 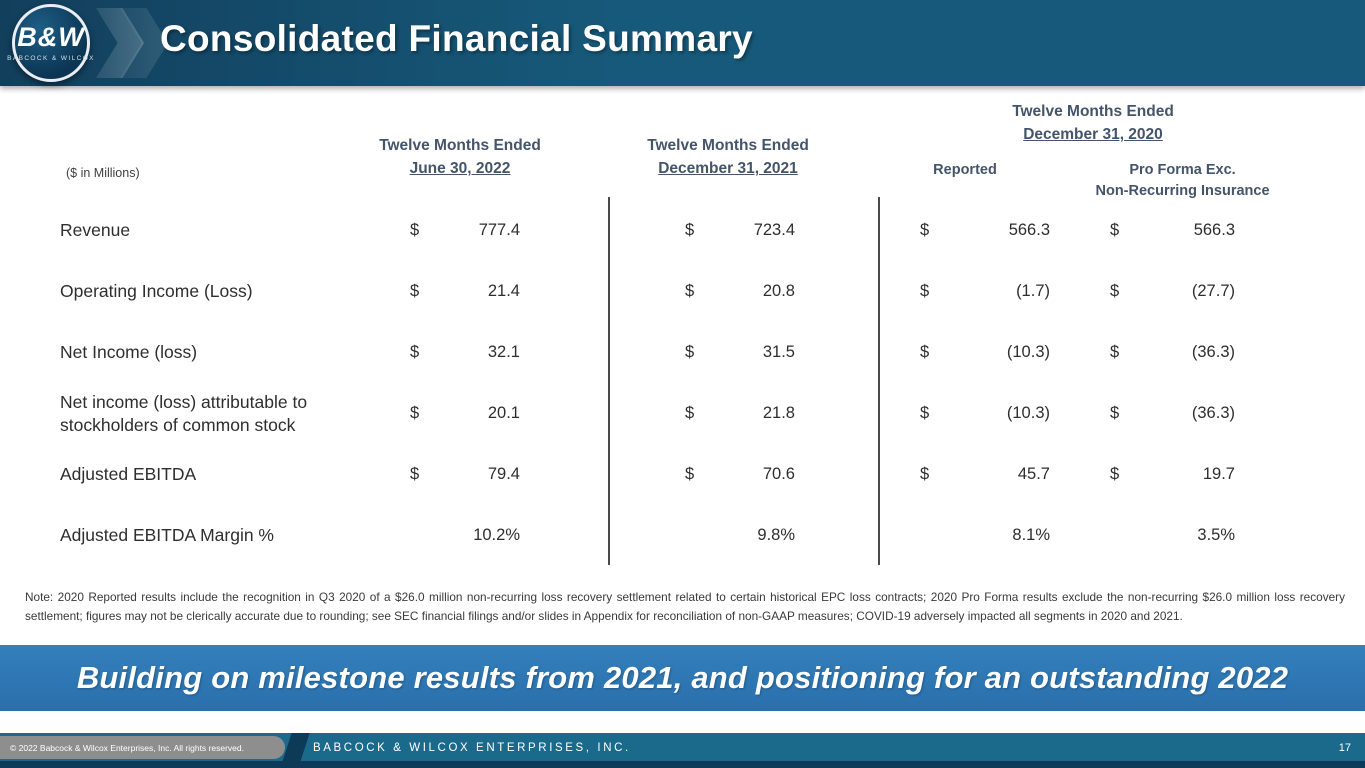 I want to click on period-date: December 31, 2020, so click(x=1093, y=135).